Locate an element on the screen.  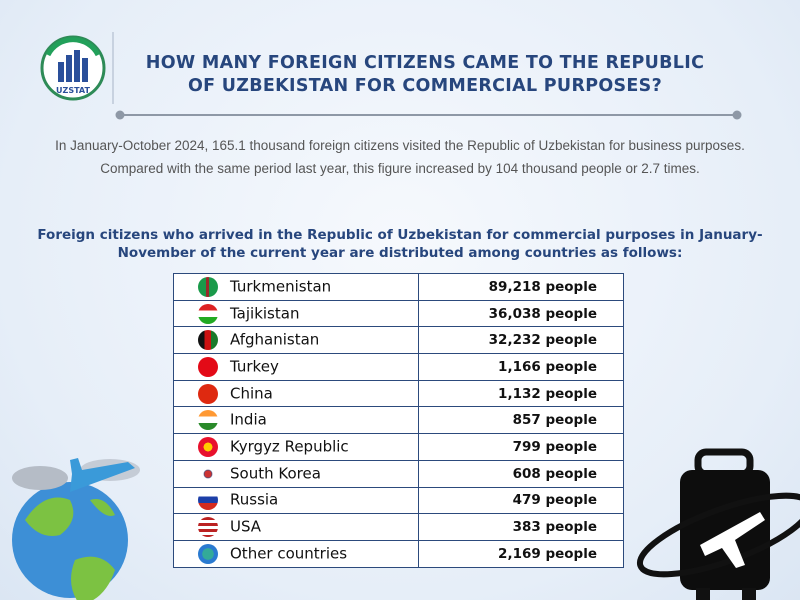
logo-ring is located at coordinates (73, 68).